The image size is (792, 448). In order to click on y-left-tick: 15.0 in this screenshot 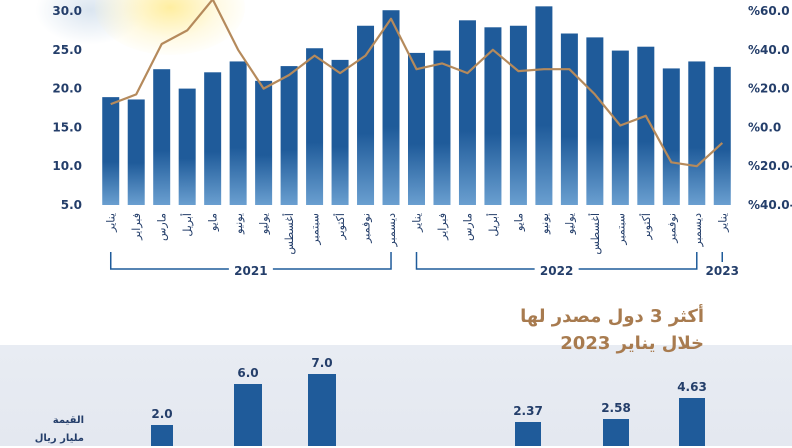, I will do `click(67, 127)`.